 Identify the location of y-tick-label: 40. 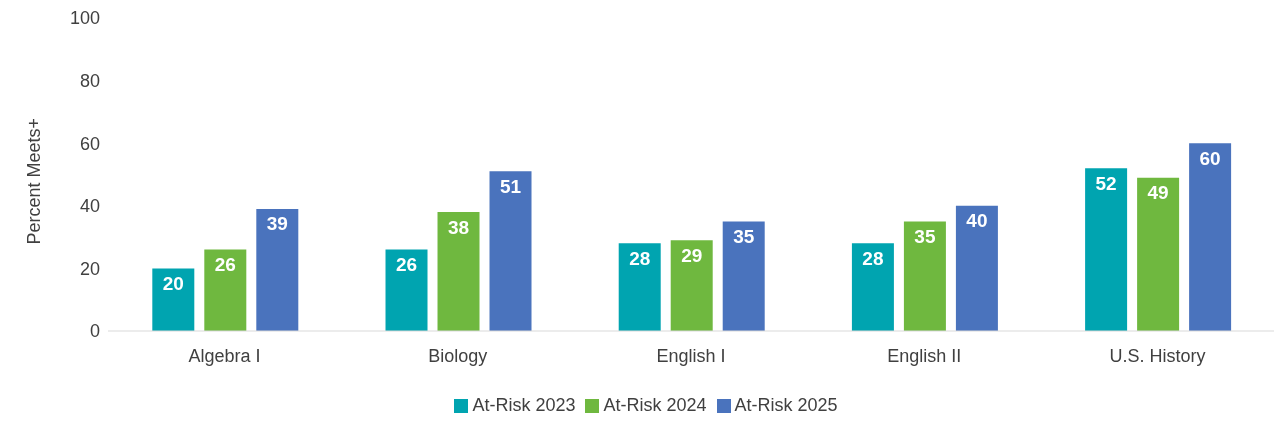
(89, 206).